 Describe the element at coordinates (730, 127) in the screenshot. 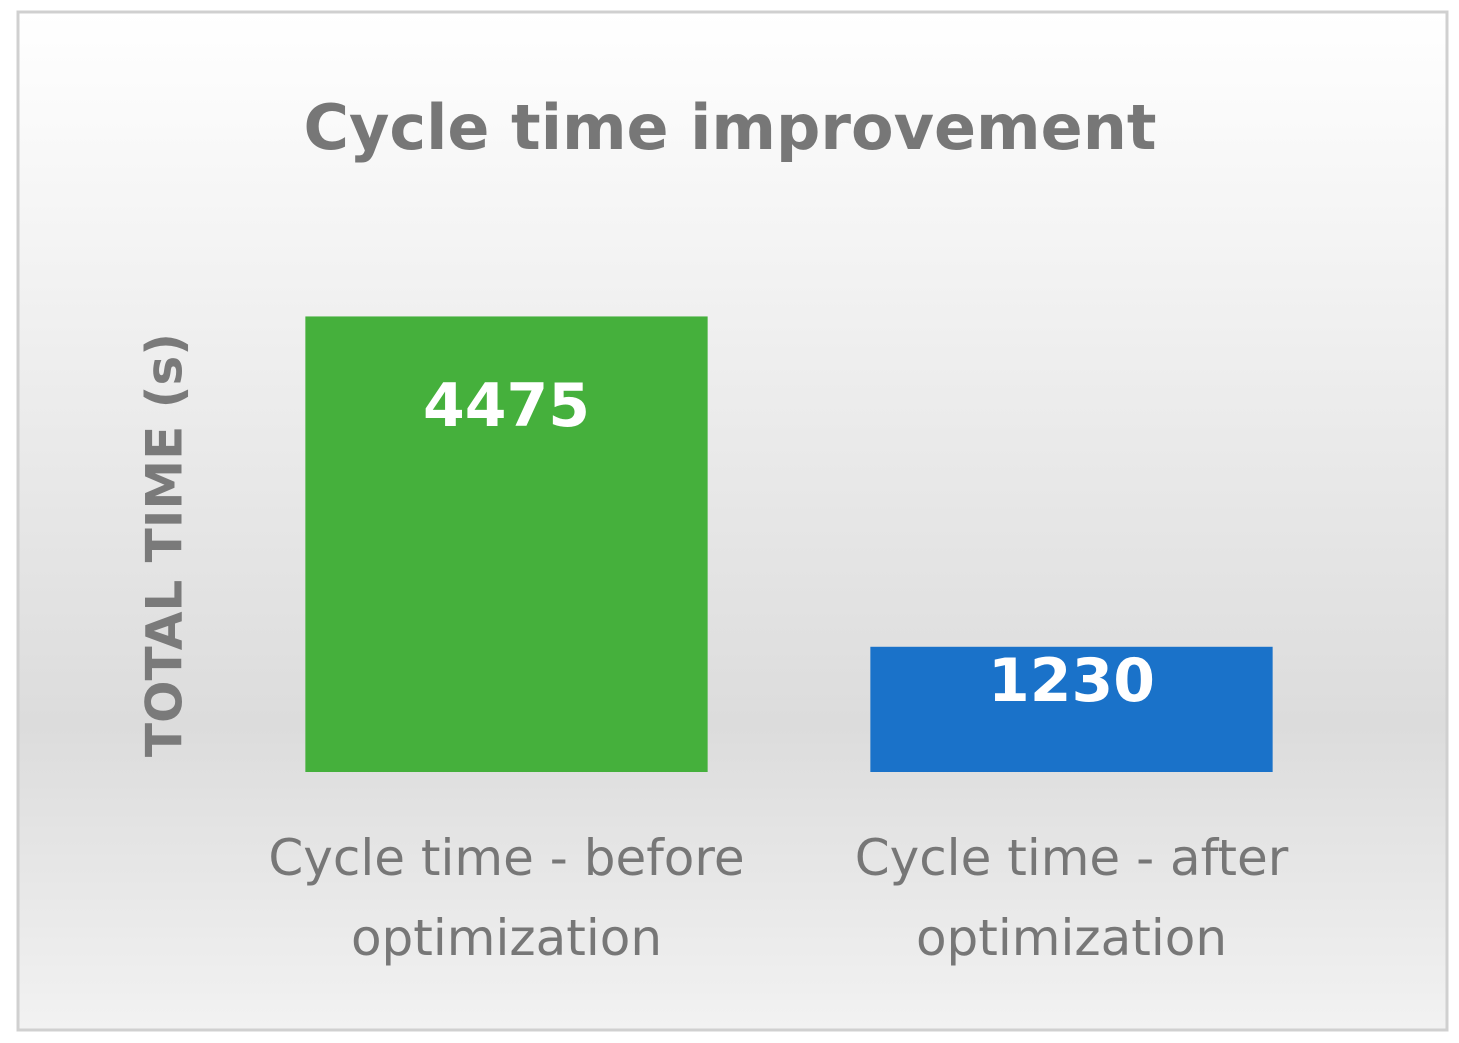

I see `chart-title: Cycle time improvement` at that location.